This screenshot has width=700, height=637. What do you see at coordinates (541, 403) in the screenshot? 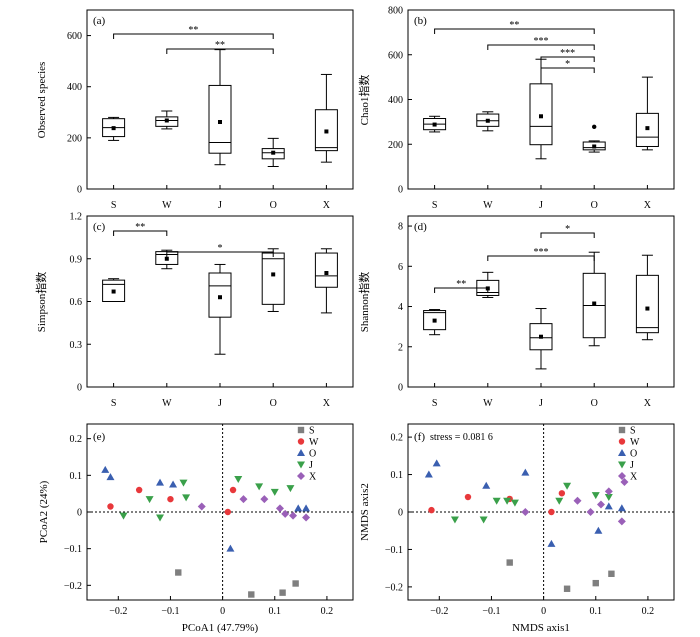
I see `x-tick-label: J` at bounding box center [541, 403].